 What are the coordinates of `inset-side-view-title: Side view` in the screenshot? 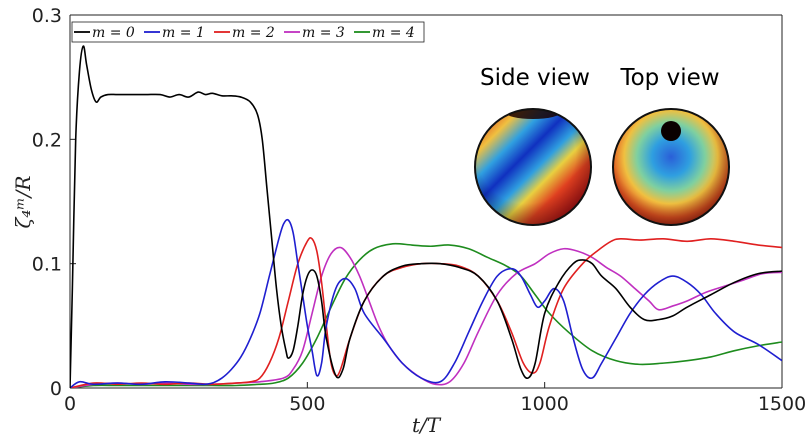 It's located at (535, 78).